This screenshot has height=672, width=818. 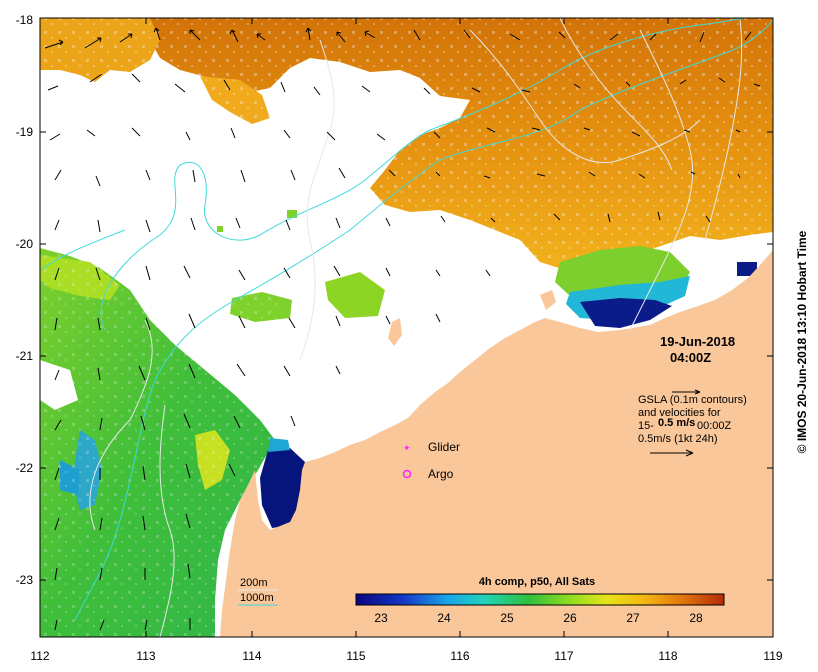 What do you see at coordinates (672, 453) in the screenshot?
I see `scale-arrow` at bounding box center [672, 453].